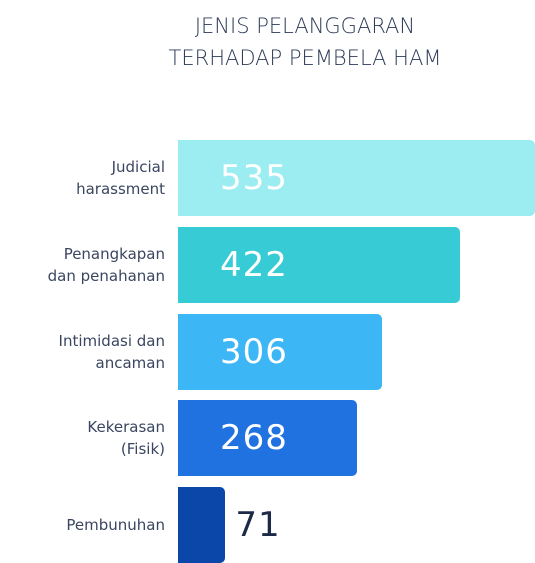 This screenshot has height=563, width=535. What do you see at coordinates (115, 525) in the screenshot?
I see `category-label: Pembunuhan` at bounding box center [115, 525].